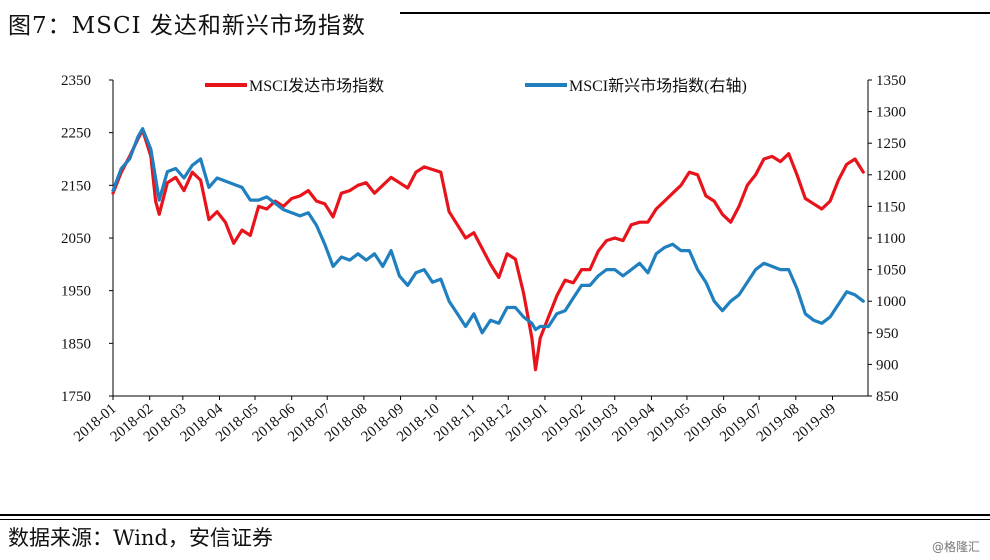 This screenshot has height=560, width=990. What do you see at coordinates (187, 26) in the screenshot?
I see `figure-title: 图7：MSCI 发达和新兴市场指数` at bounding box center [187, 26].